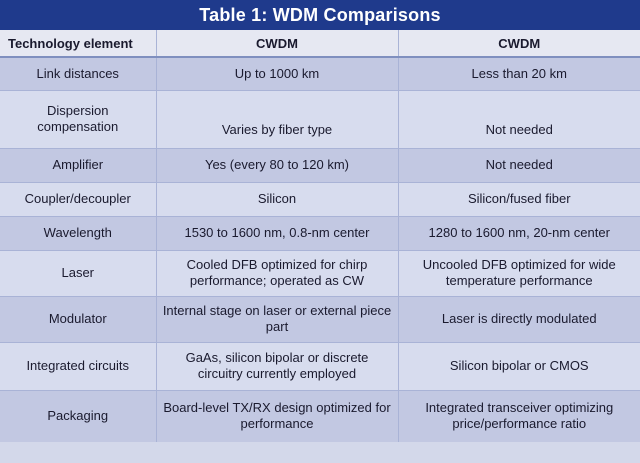  I want to click on row-label: Modulator, so click(78, 318).